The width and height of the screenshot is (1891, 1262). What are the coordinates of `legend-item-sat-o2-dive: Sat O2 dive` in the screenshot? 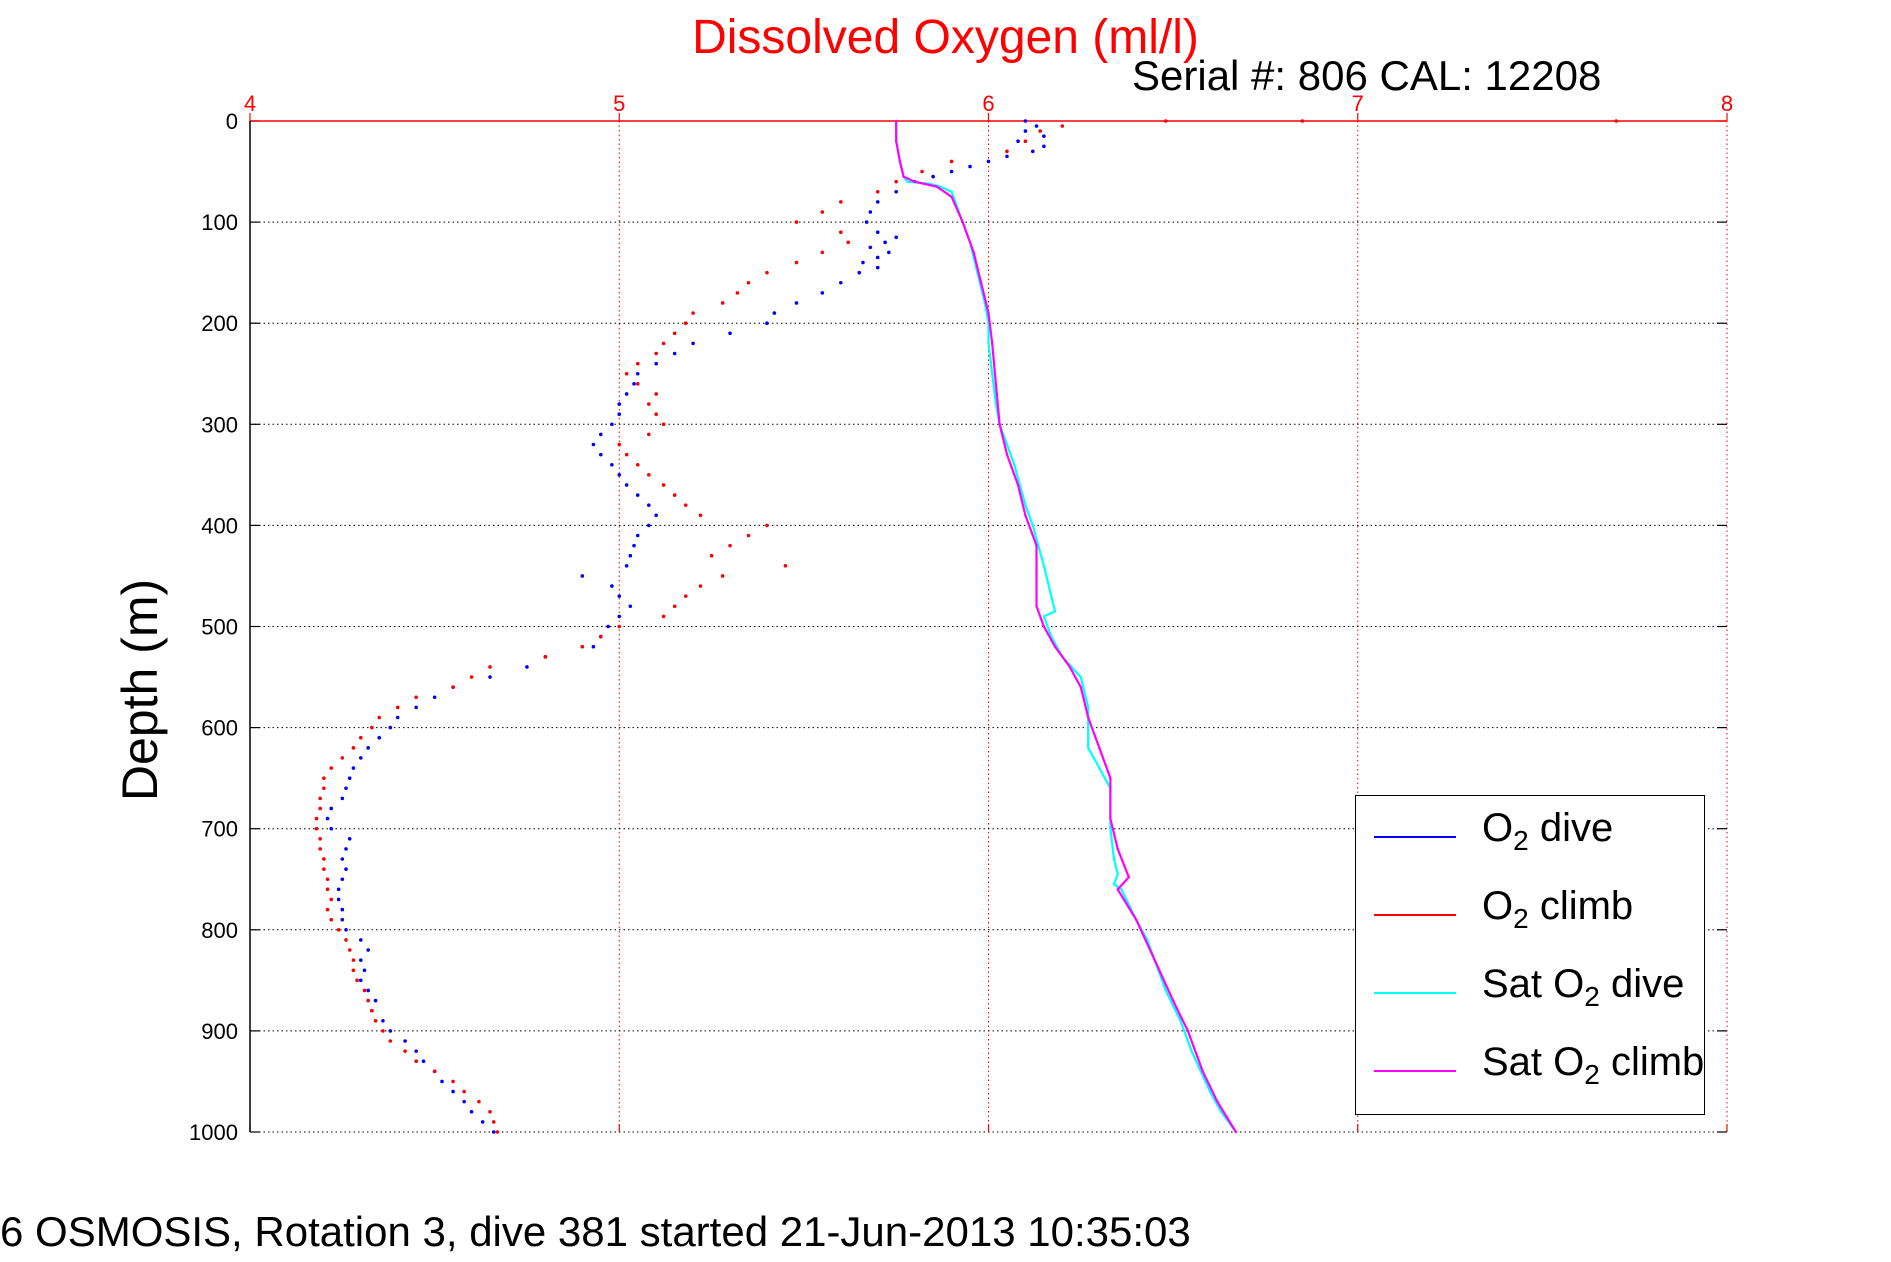 It's located at (1539, 992).